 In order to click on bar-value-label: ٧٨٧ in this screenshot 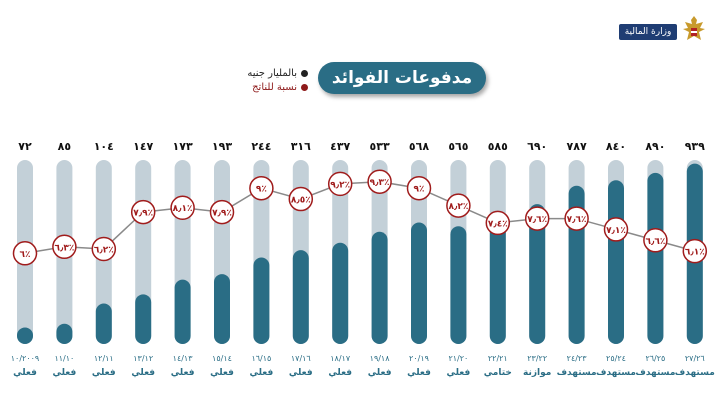, I will do `click(577, 146)`.